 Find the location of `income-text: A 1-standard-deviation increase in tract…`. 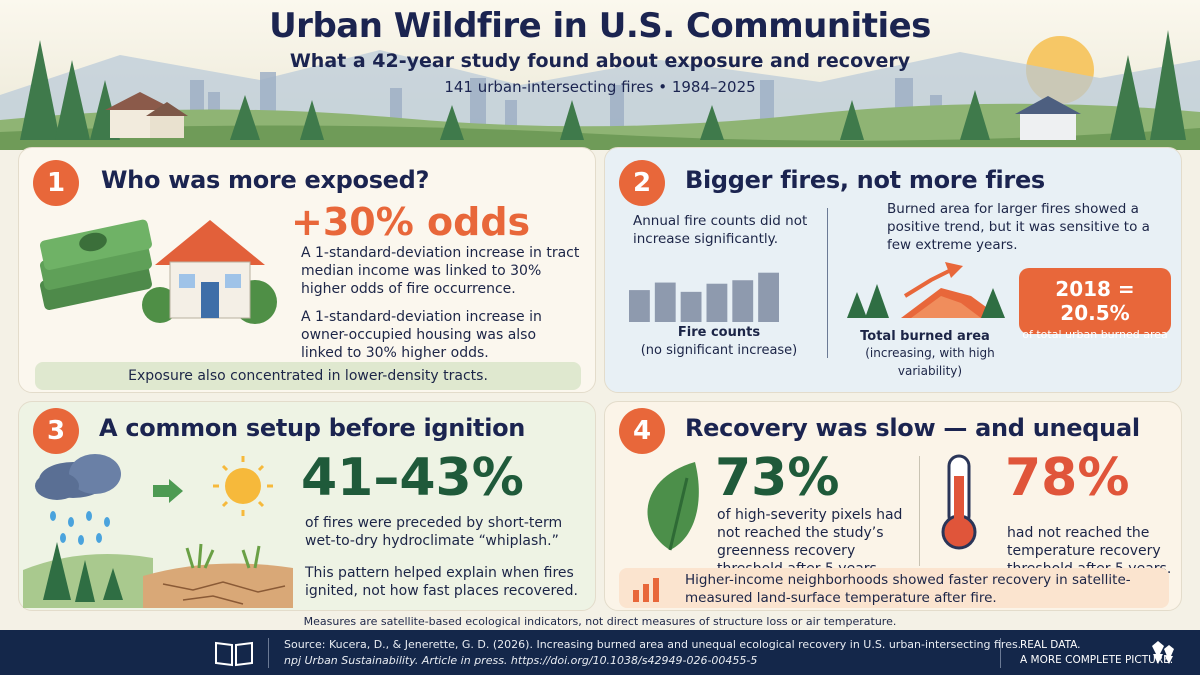

income-text: A 1-standard-deviation increase in tract… is located at coordinates (440, 271).